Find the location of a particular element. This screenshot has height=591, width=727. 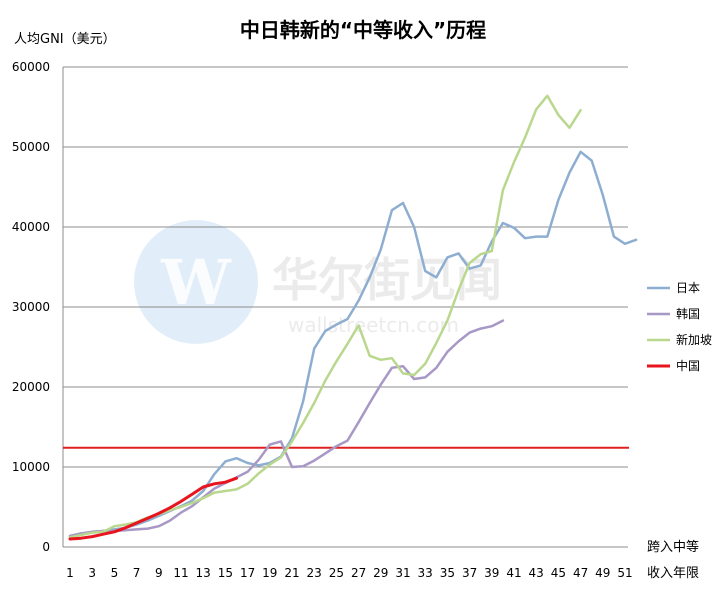

x-tick-label: 43 is located at coordinates (536, 573).